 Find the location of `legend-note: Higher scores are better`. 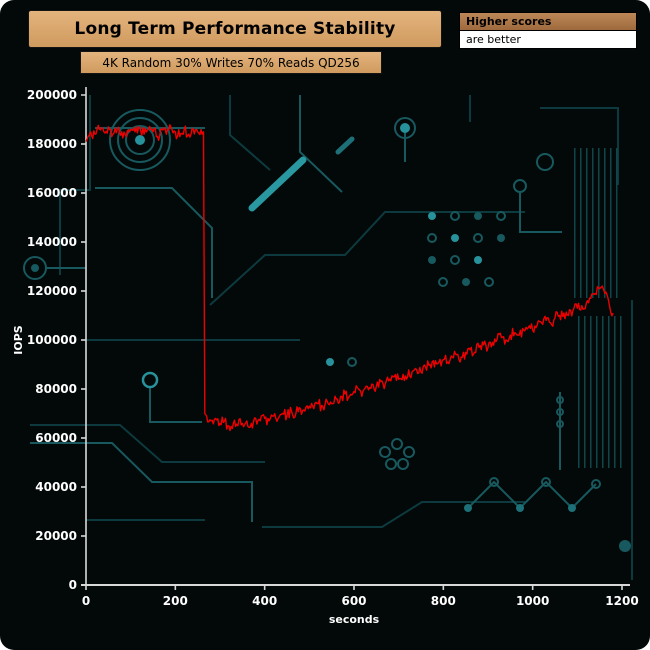

legend-note: Higher scores are better is located at coordinates (548, 30).